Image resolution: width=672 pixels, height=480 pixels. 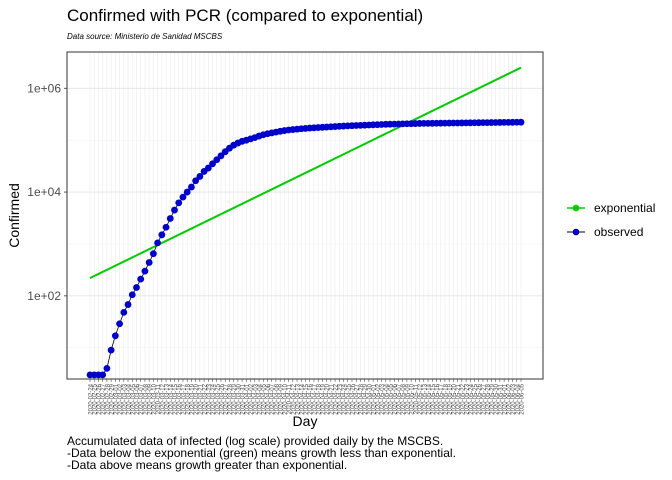 What do you see at coordinates (576, 232) in the screenshot?
I see `legend-key-observed` at bounding box center [576, 232].